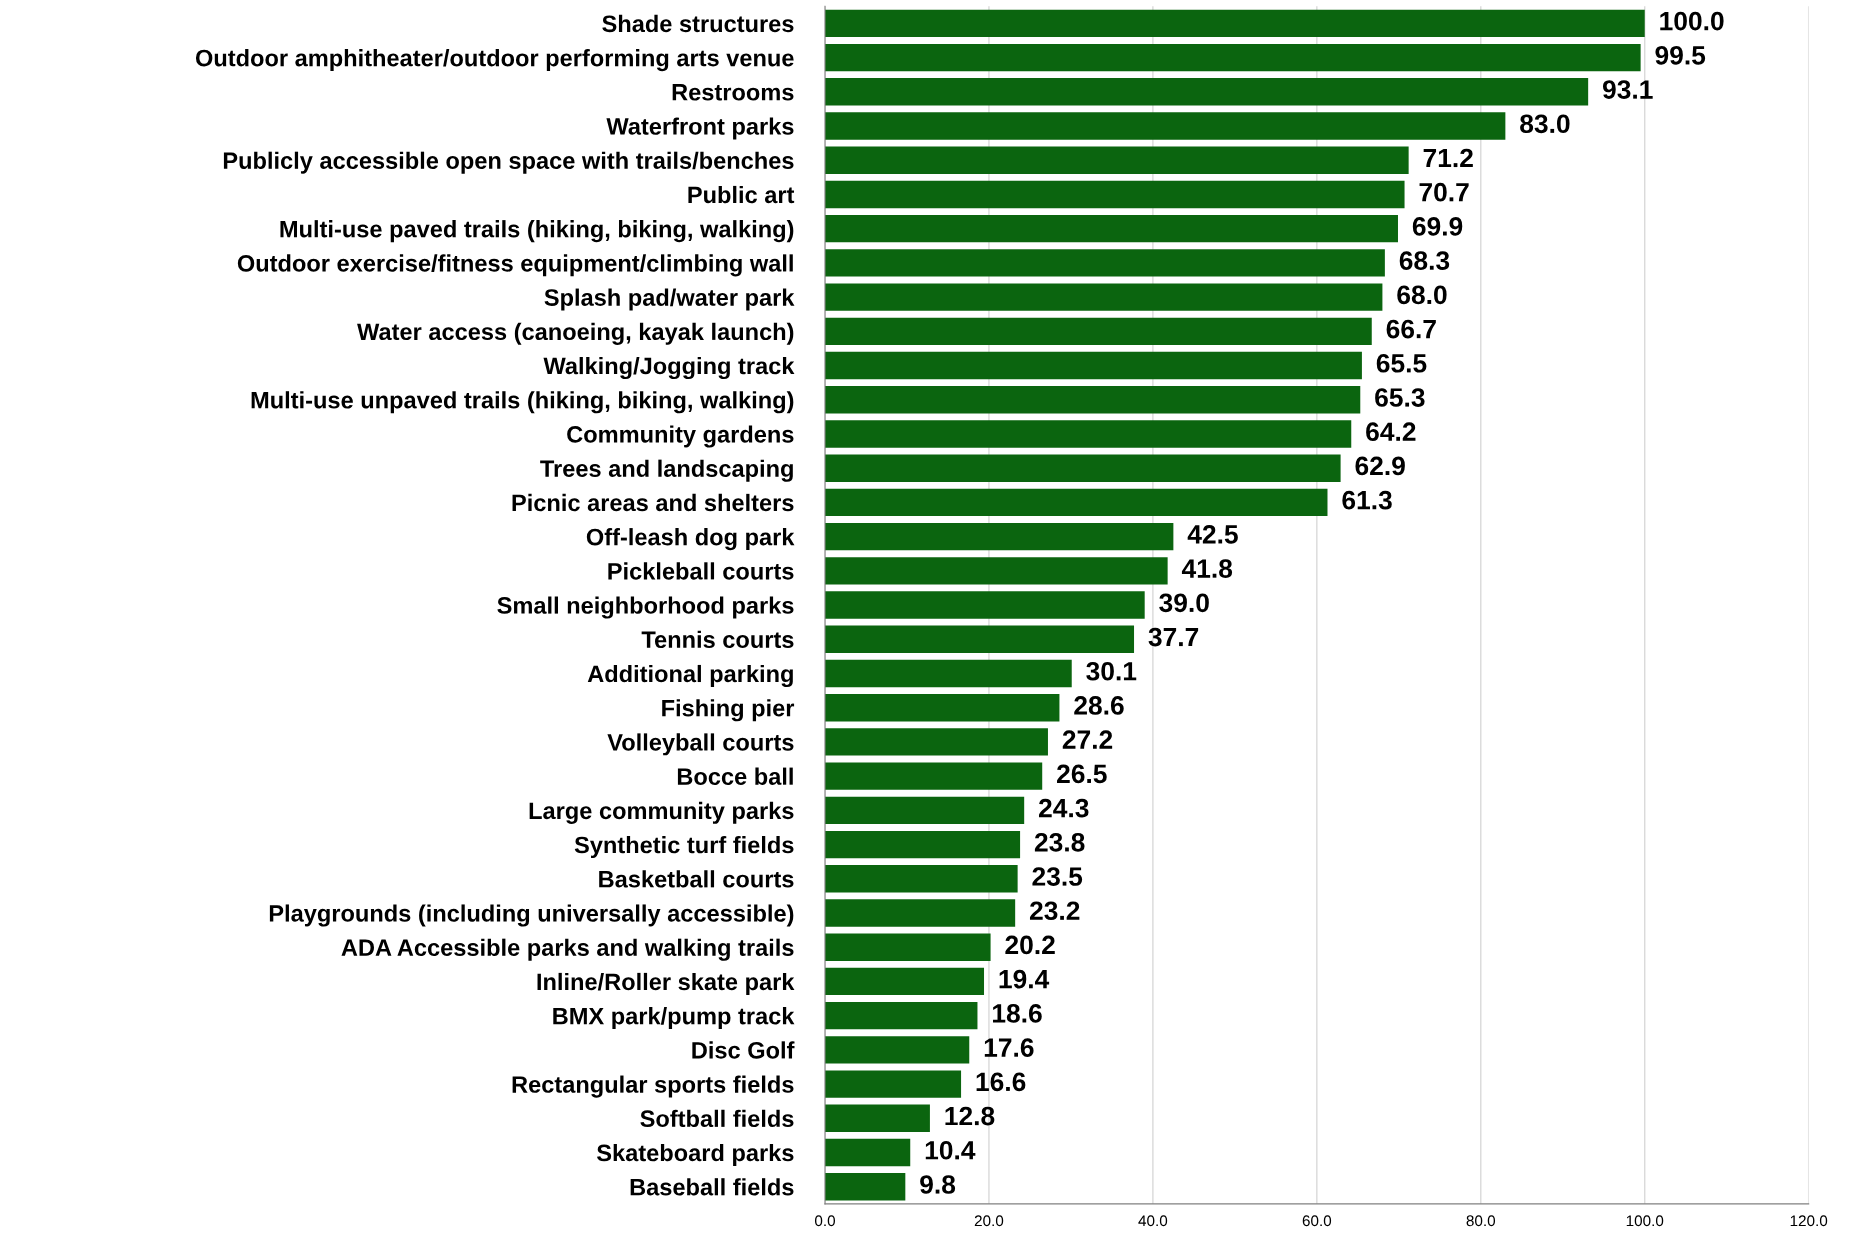 The image size is (1856, 1254). What do you see at coordinates (690, 676) in the screenshot?
I see `y-tick-label: Additional parking` at bounding box center [690, 676].